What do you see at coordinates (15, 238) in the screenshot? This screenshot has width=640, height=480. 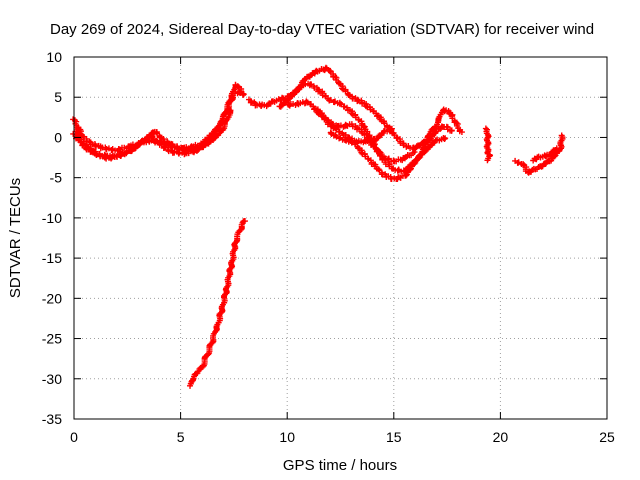 I see `y-axis-title: SDTVAR / TECUs` at bounding box center [15, 238].